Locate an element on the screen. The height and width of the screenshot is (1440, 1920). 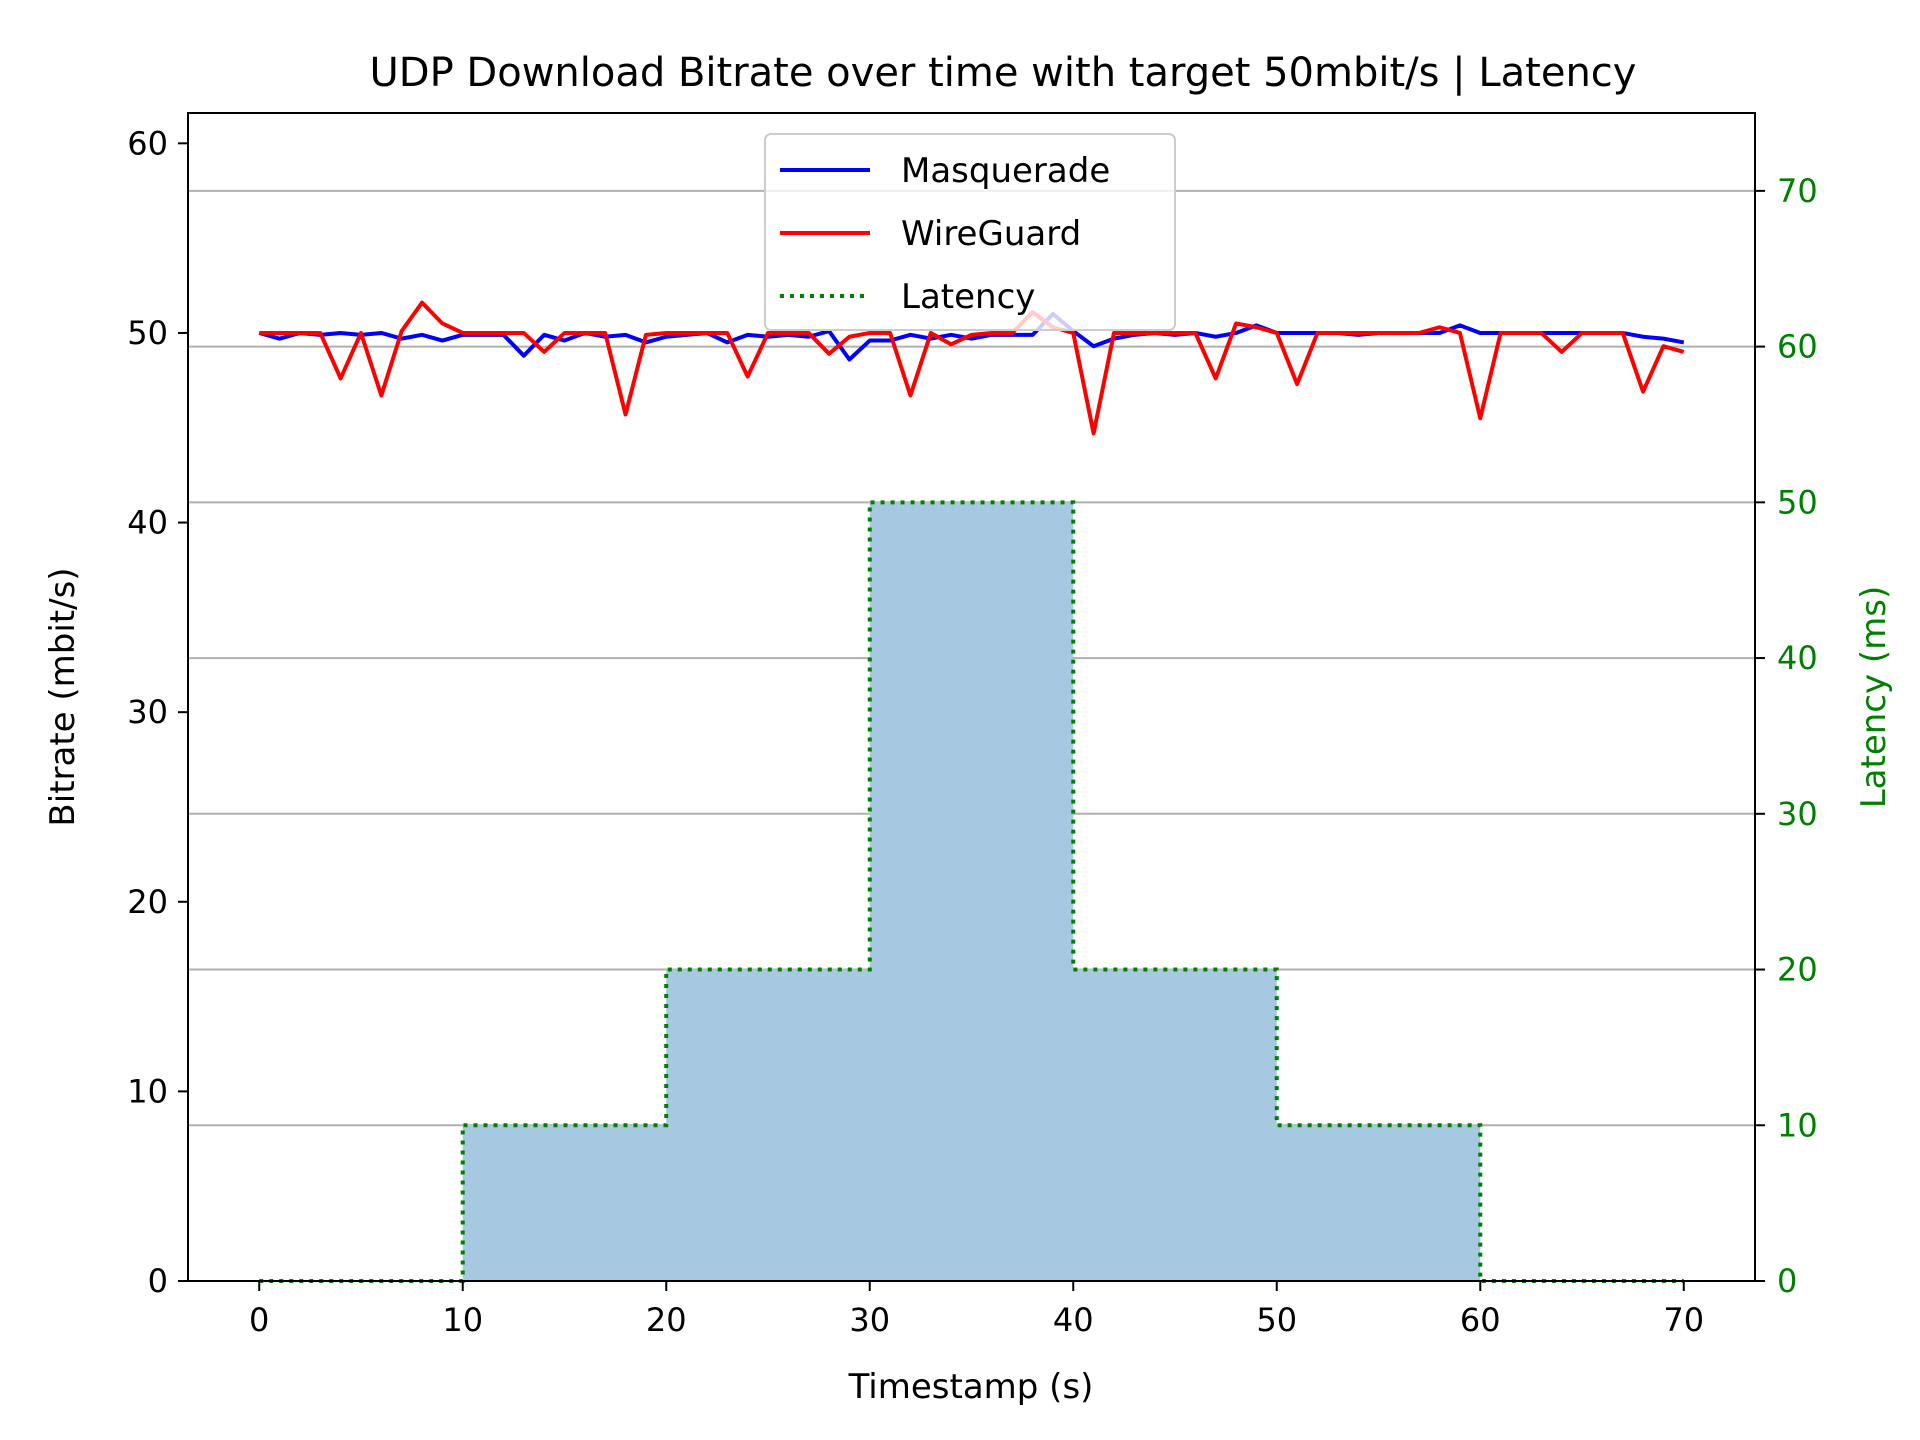
x-tick-label: 50 is located at coordinates (1276, 1320).